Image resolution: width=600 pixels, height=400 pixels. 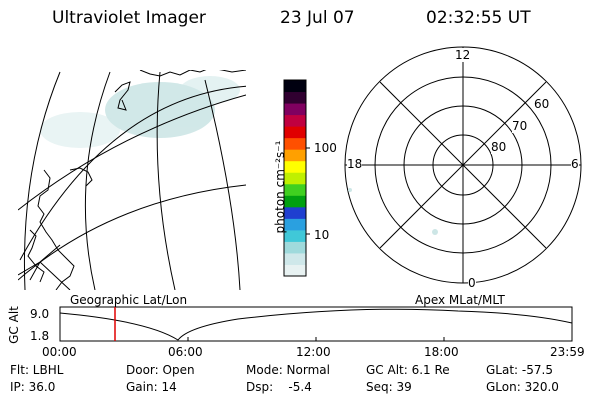 I want to click on mlt-label-12: 12, so click(x=463, y=55).